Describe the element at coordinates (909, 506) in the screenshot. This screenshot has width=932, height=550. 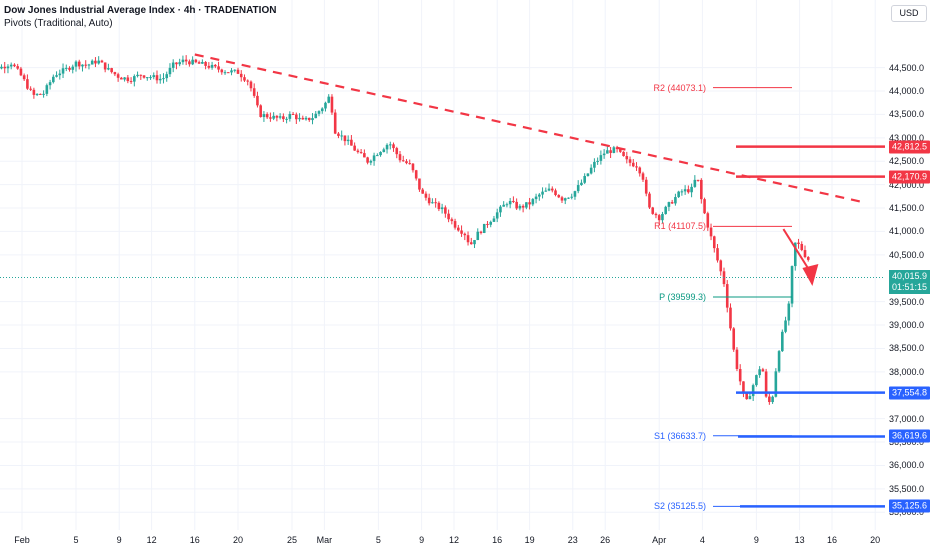
I see `key-level-tag: 35,125.6` at that location.